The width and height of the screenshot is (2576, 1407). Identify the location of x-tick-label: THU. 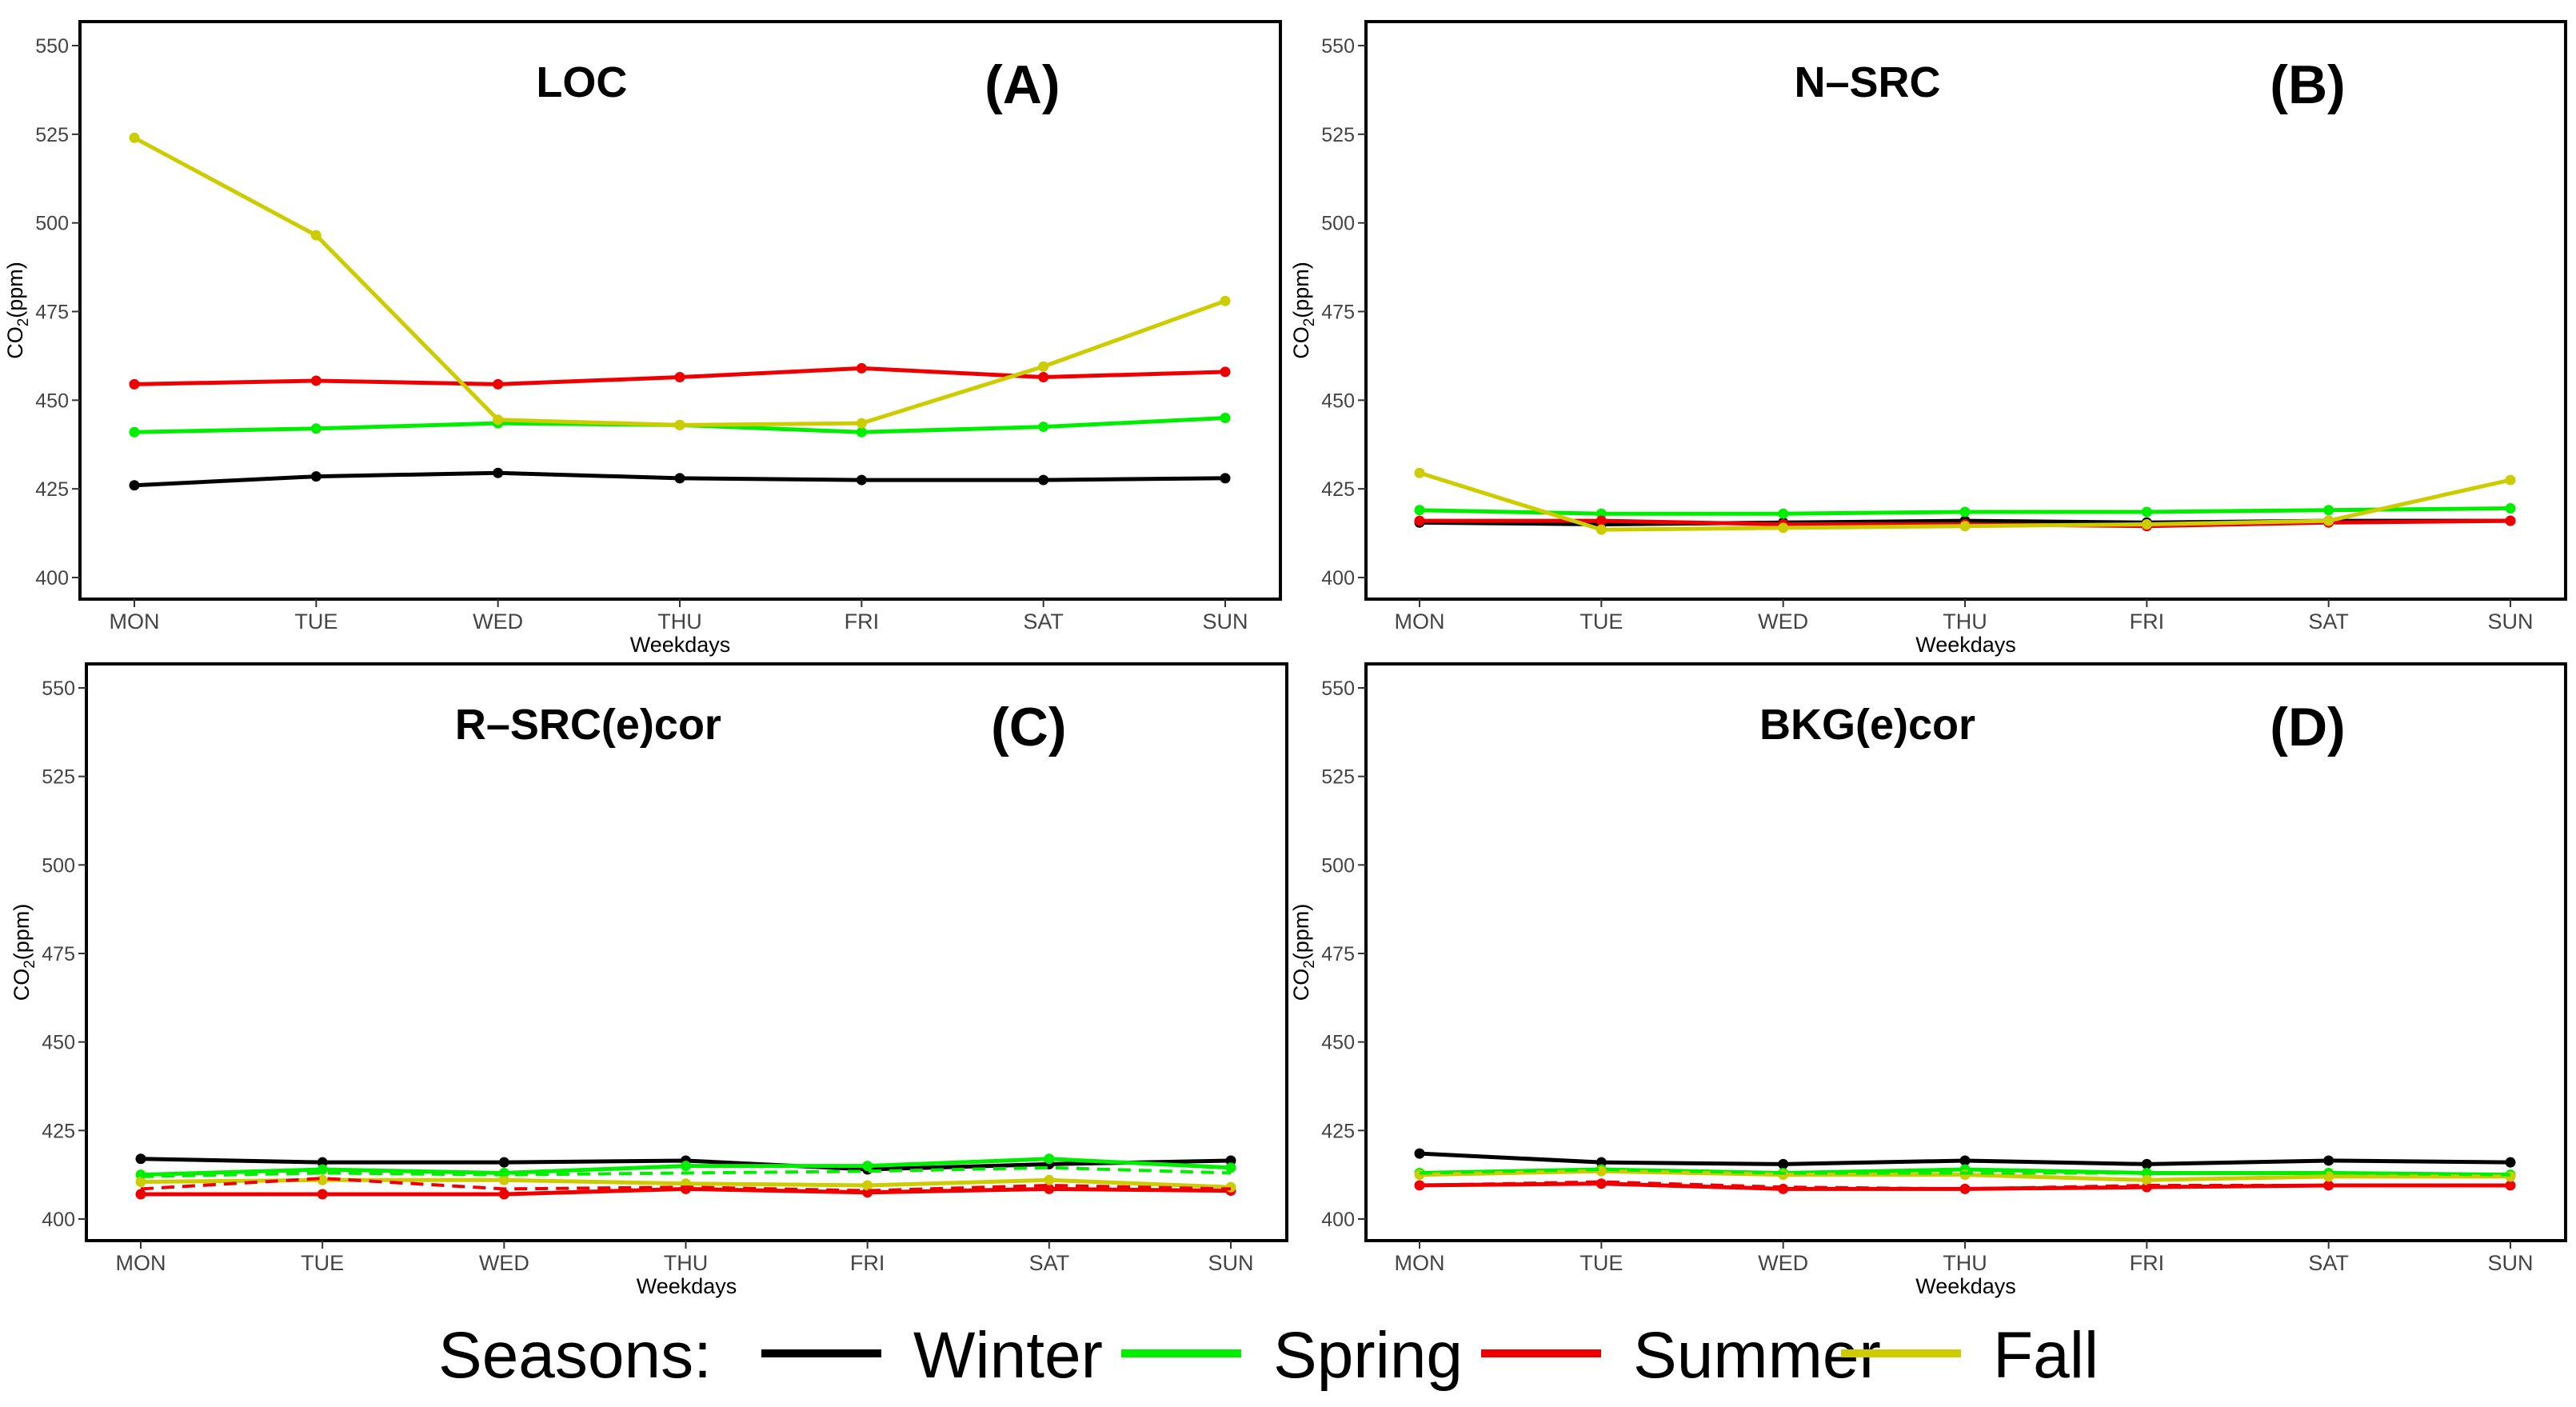
(680, 622).